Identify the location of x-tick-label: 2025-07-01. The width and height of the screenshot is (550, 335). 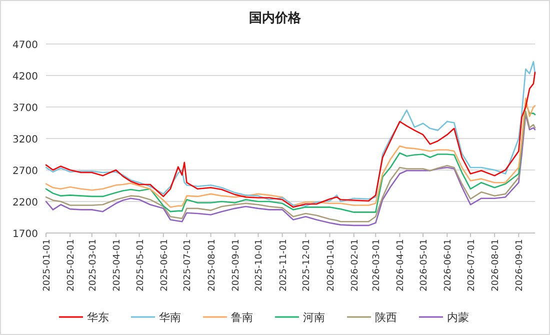
(188, 265).